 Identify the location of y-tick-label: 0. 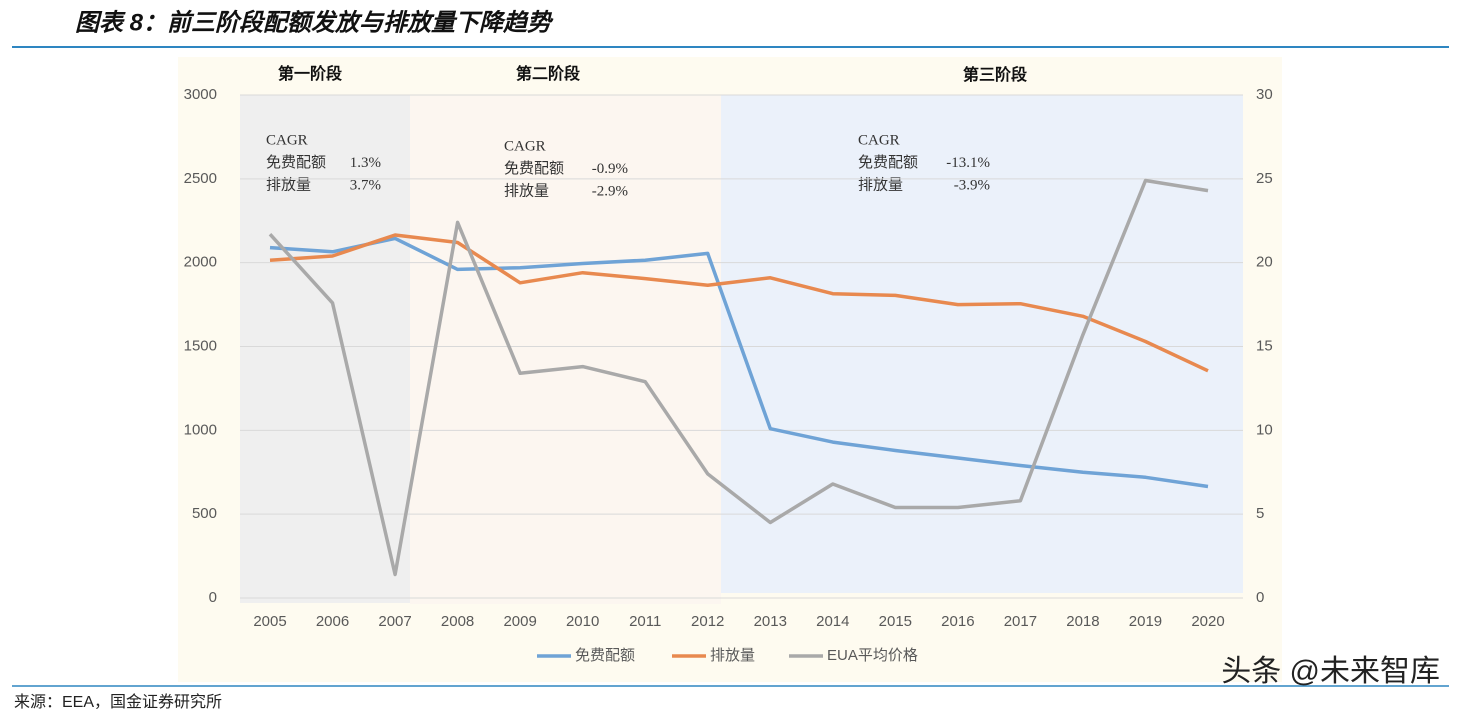
(213, 597).